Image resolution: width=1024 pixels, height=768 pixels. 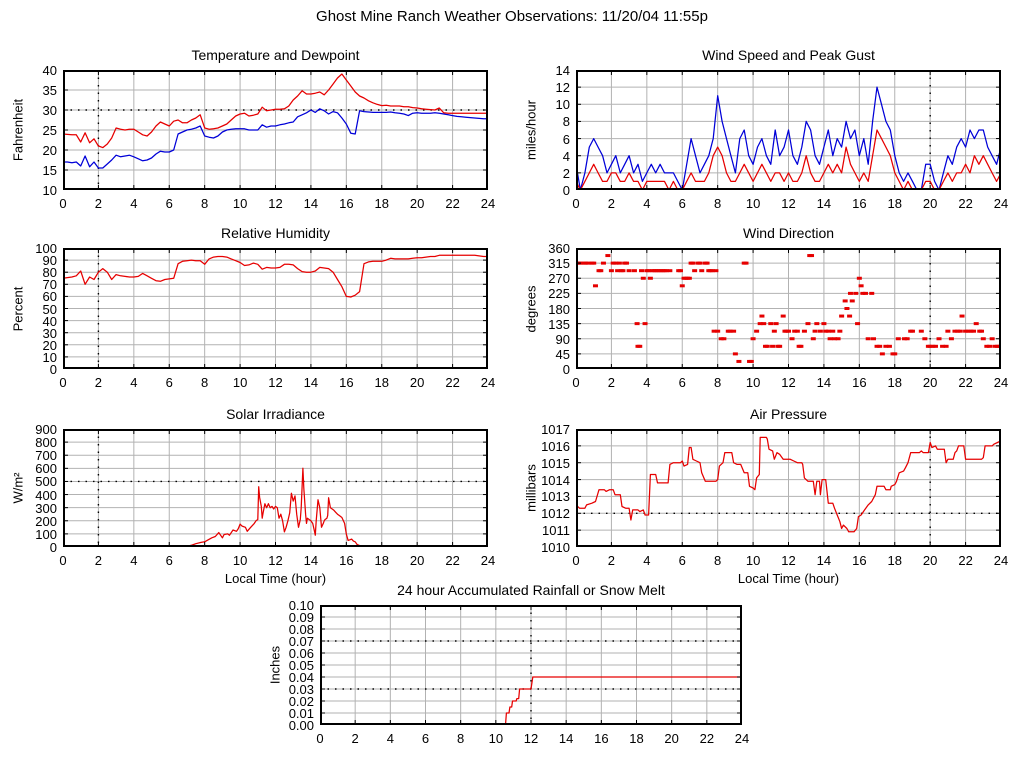 What do you see at coordinates (788, 55) in the screenshot?
I see `chart-title: Wind Speed and Peak Gust` at bounding box center [788, 55].